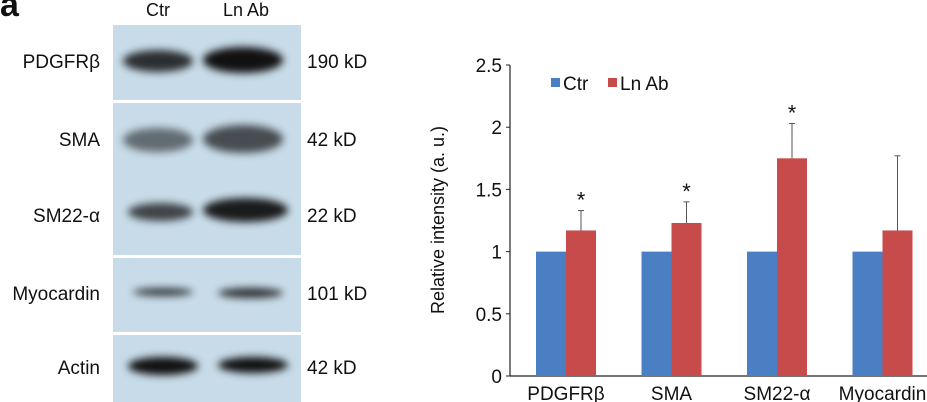 This screenshot has width=927, height=402. I want to click on molecular-weight-label: 101 kD, so click(337, 294).